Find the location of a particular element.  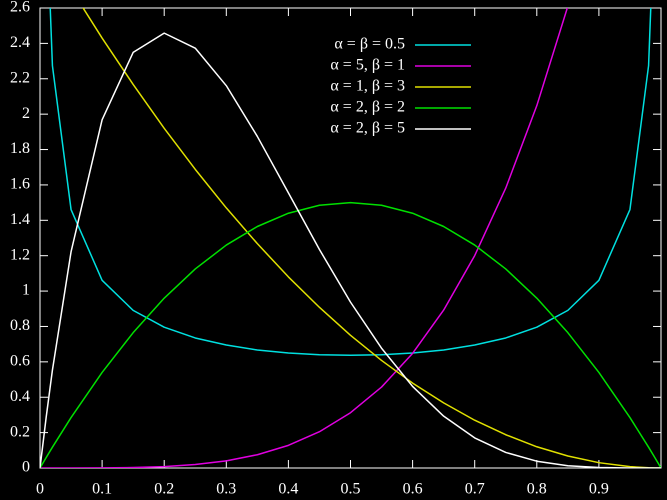

y-tick-label: 1 is located at coordinates (26, 290).